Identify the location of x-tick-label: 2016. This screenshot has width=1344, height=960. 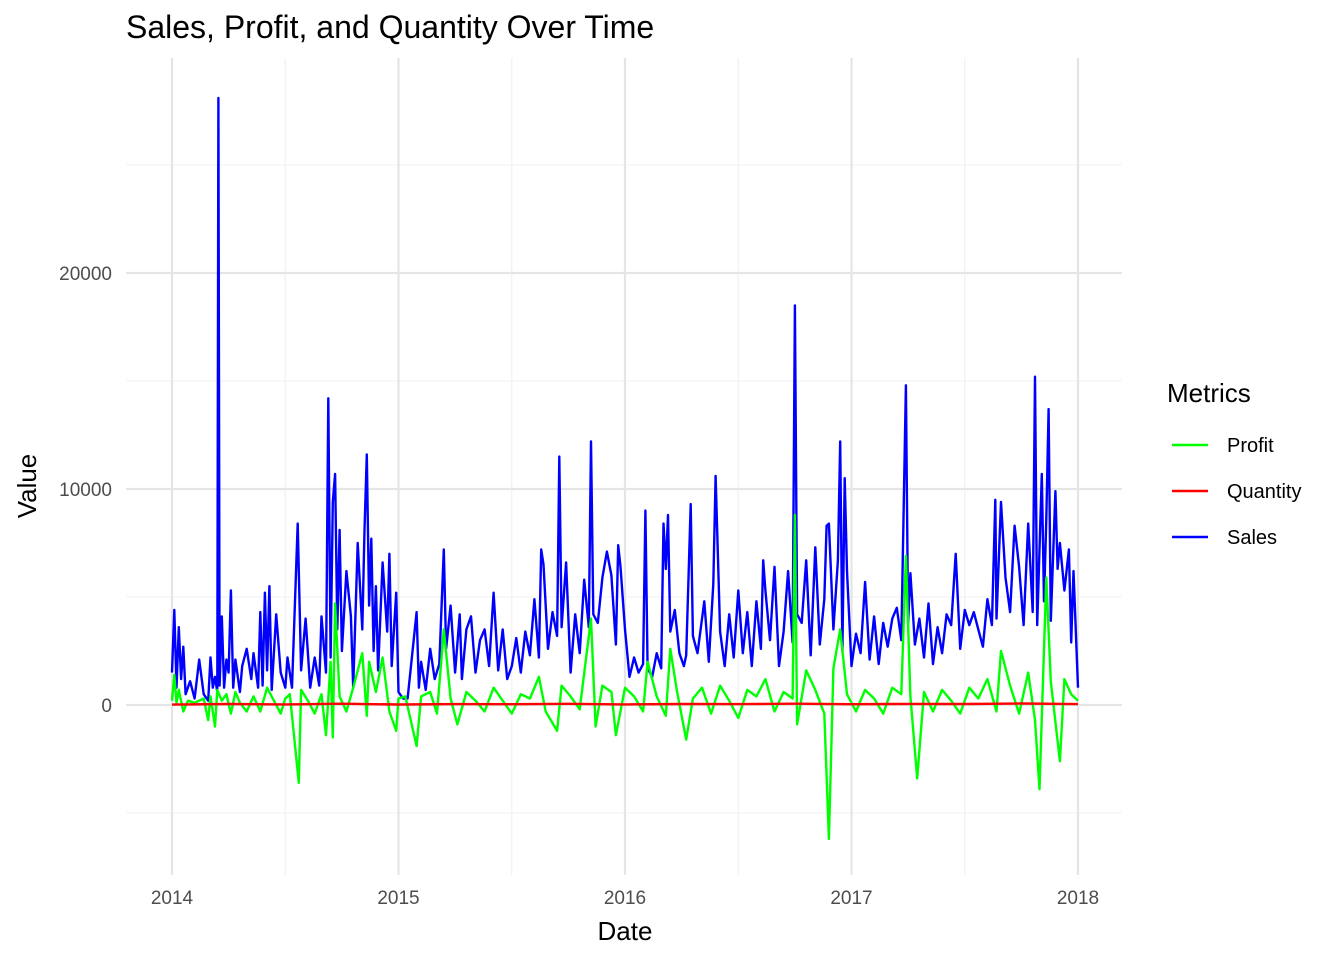
(625, 898).